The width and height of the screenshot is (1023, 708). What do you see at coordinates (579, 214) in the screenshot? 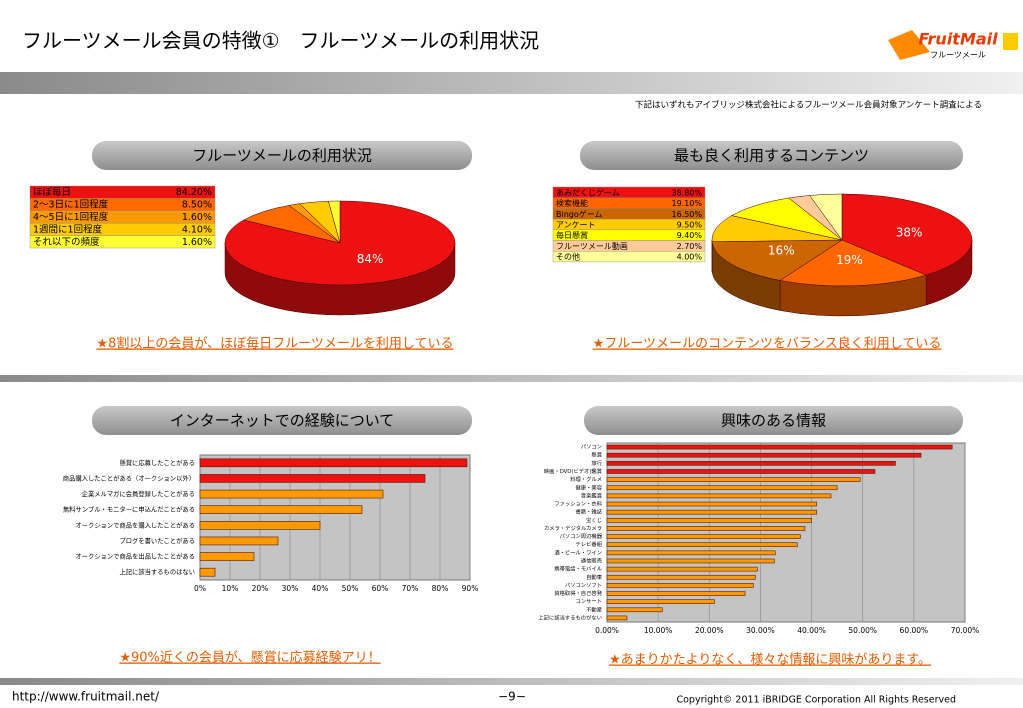
I see `legend-label: Bingoゲーム` at bounding box center [579, 214].